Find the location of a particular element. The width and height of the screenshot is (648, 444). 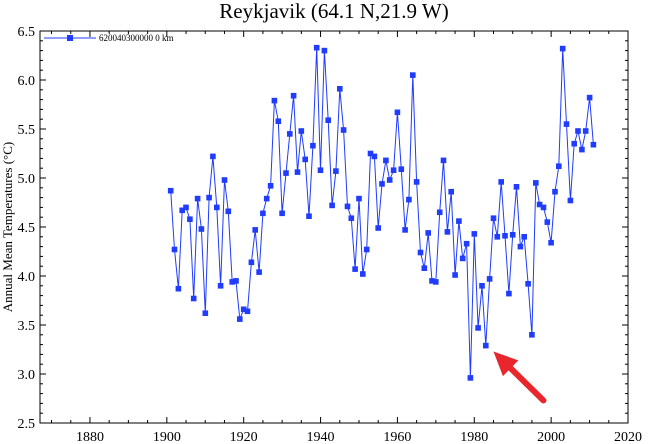

y-axis-label: Annual Mean Temperatures (°C) is located at coordinates (7, 227).